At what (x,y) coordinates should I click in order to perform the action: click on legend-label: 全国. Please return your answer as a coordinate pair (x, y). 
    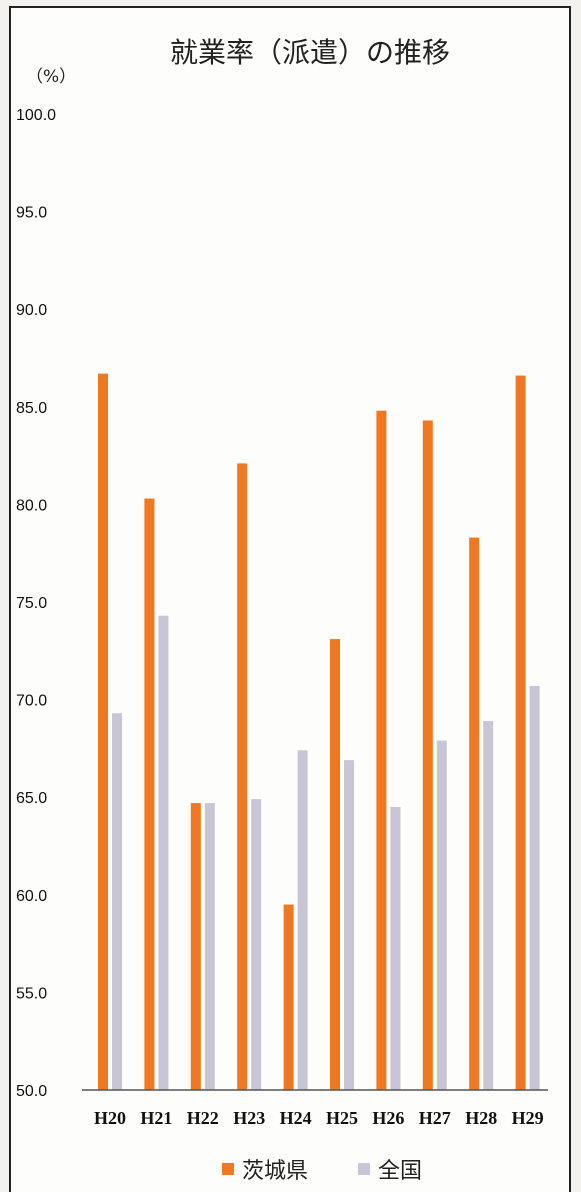
    Looking at the image, I should click on (400, 1171).